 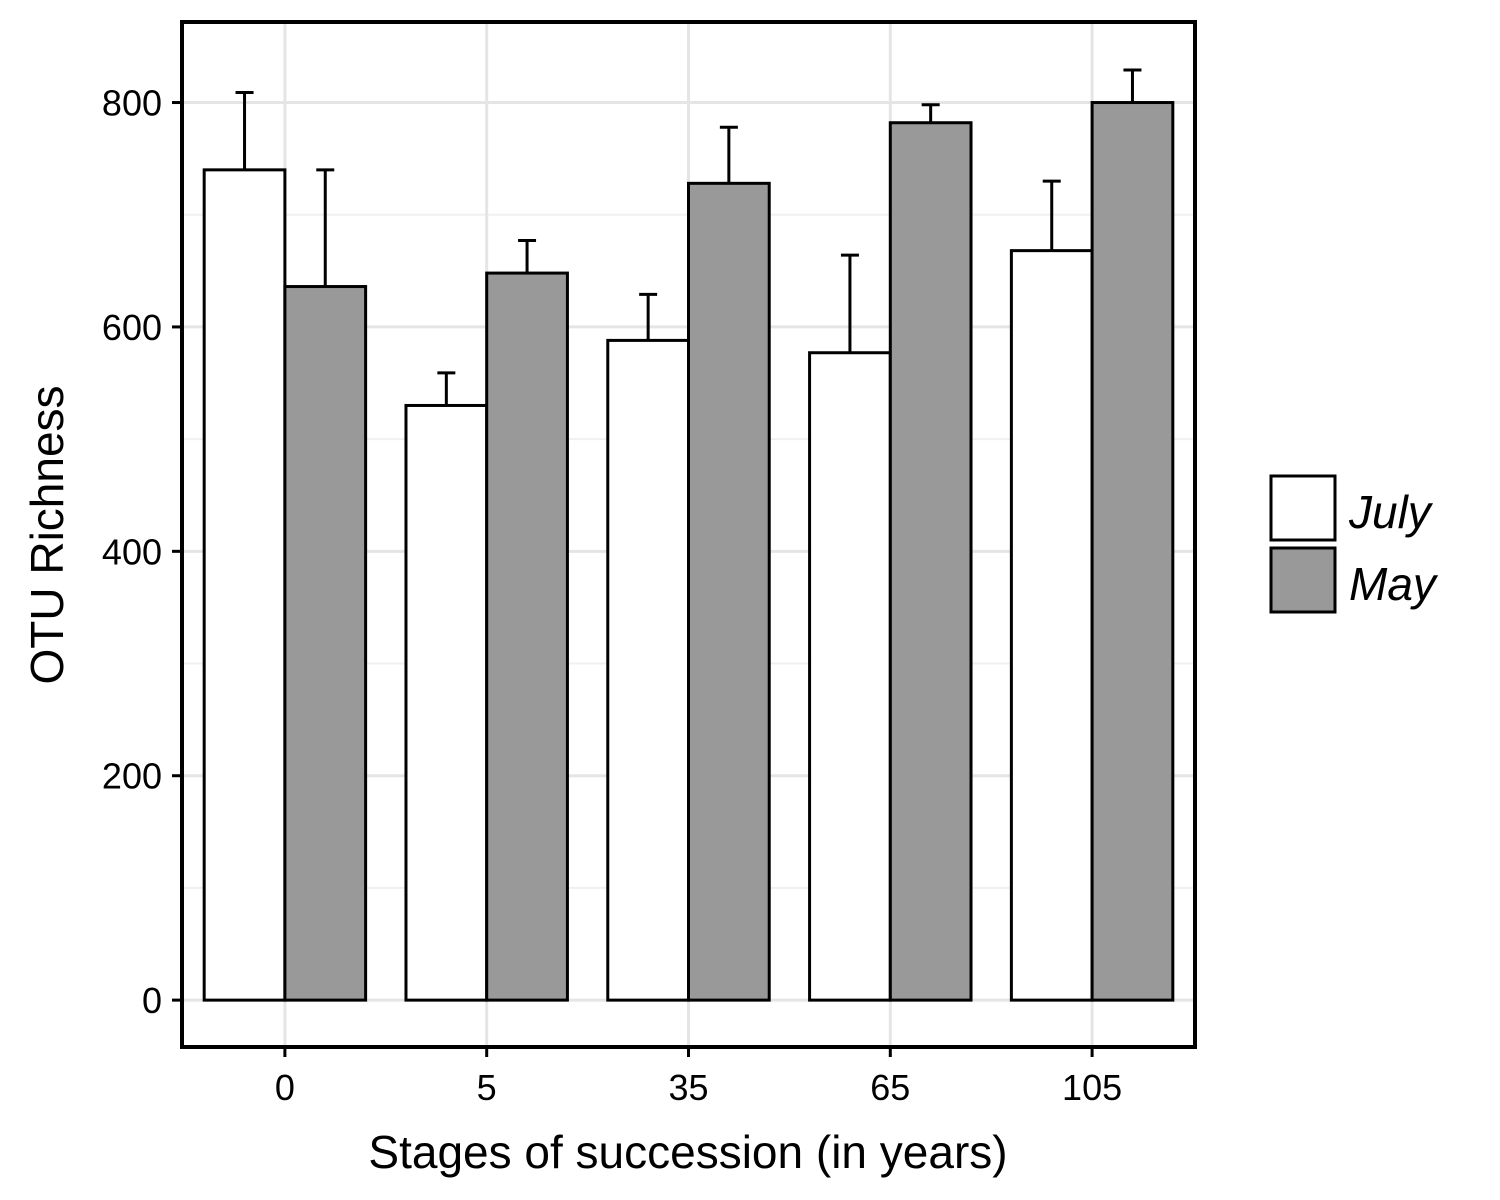 I want to click on x-tick-label: 105, so click(x=1092, y=1087).